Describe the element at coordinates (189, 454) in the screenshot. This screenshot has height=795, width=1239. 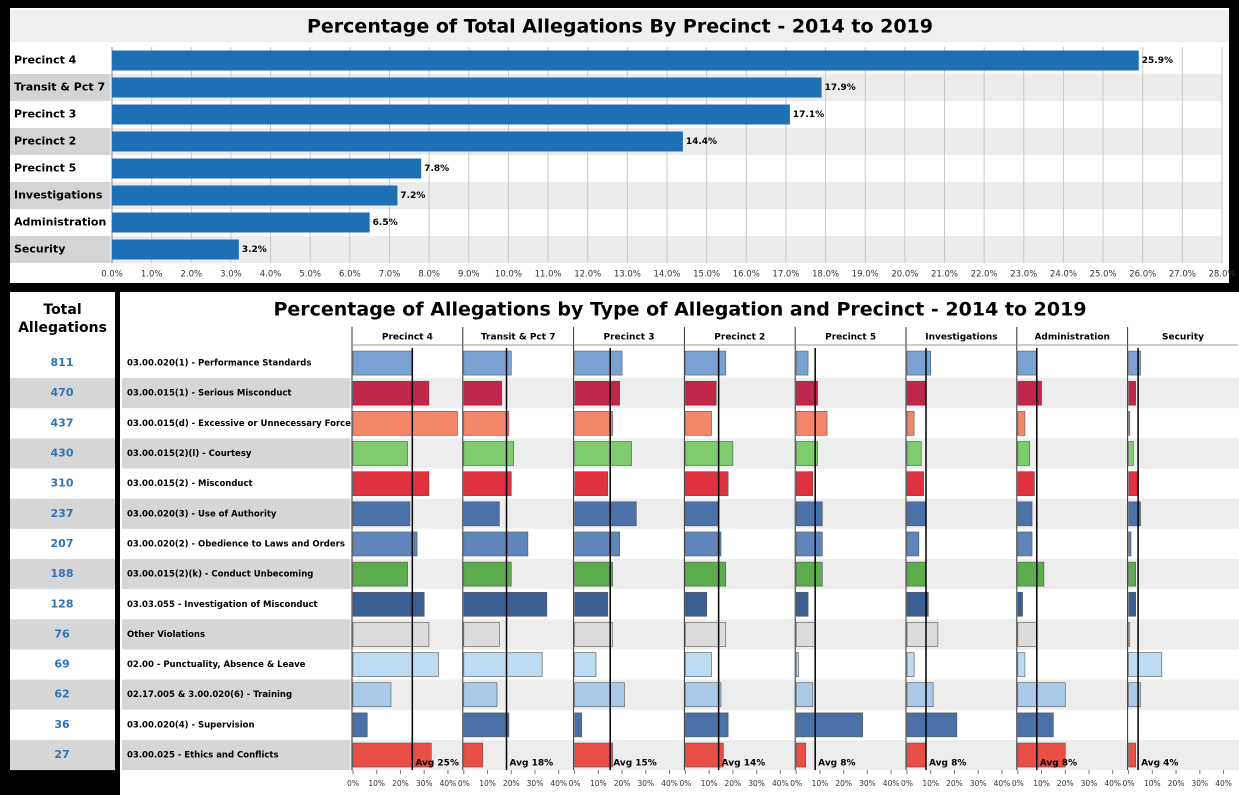
I see `category-label: 03.00.015(2)(l) - Courtesy` at that location.